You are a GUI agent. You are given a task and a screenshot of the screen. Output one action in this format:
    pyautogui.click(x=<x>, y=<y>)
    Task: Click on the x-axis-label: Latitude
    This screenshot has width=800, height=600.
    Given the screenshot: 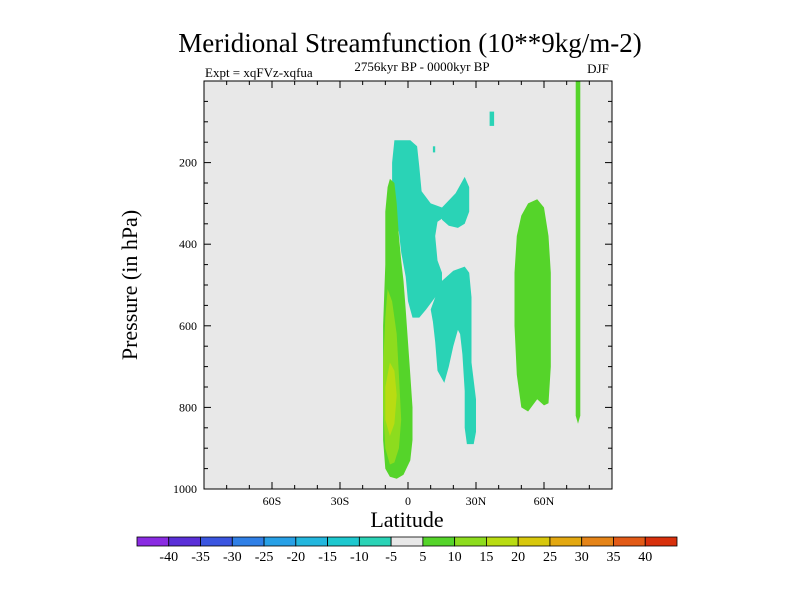 What is the action you would take?
    pyautogui.click(x=406, y=519)
    